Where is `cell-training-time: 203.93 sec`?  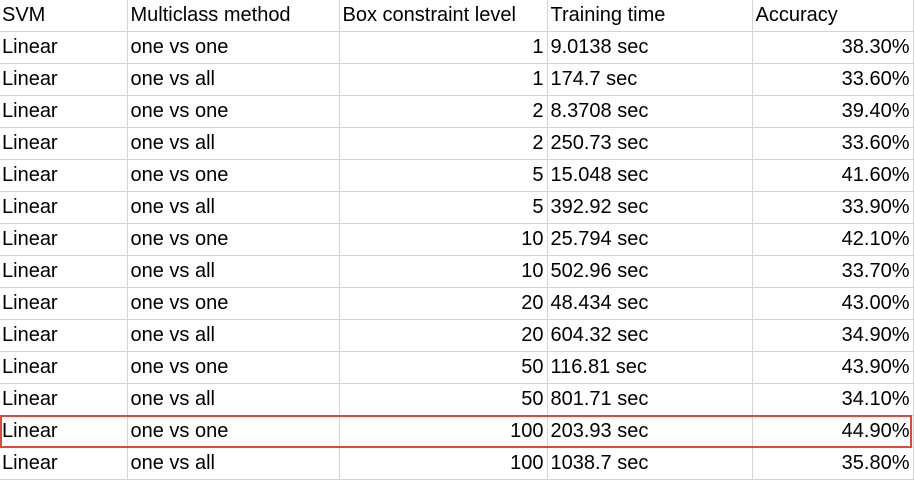 cell-training-time: 203.93 sec is located at coordinates (650, 431).